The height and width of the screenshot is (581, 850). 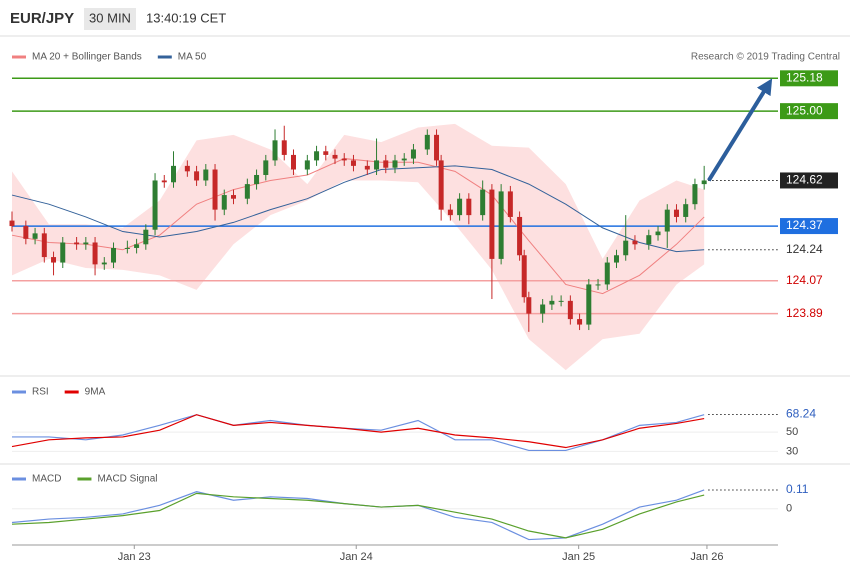 What do you see at coordinates (801, 414) in the screenshot?
I see `last-value-label: 68.24` at bounding box center [801, 414].